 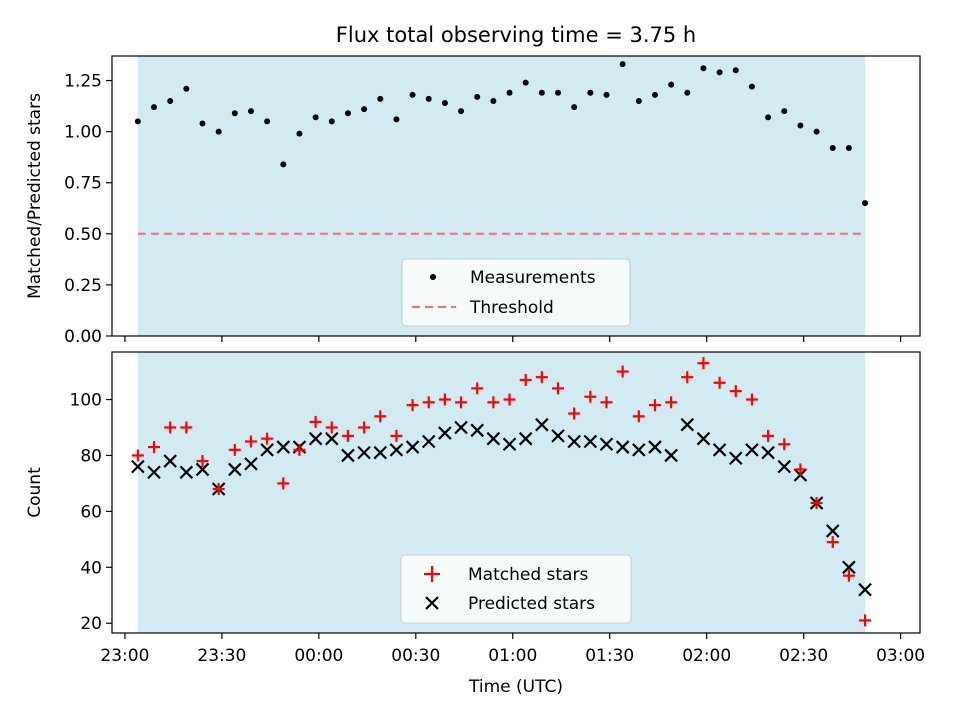 What do you see at coordinates (221, 656) in the screenshot?
I see `x-tick-label: 23:30` at bounding box center [221, 656].